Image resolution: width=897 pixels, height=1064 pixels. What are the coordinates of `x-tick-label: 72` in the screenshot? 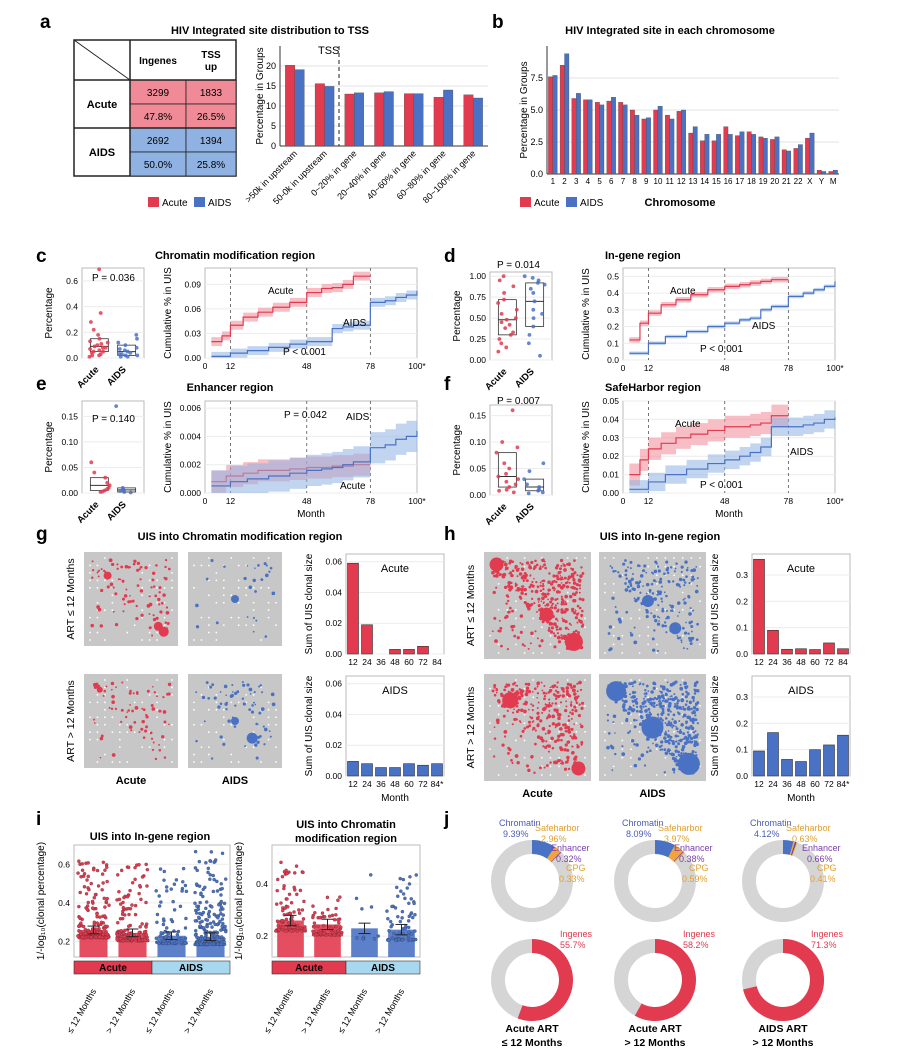 It's located at (829, 662).